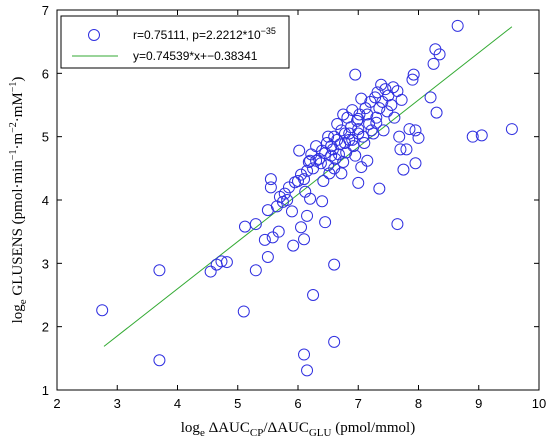  Describe the element at coordinates (204, 34) in the screenshot. I see `legend-scatter-label: r=0.75111, p=2.2212*10−35` at that location.